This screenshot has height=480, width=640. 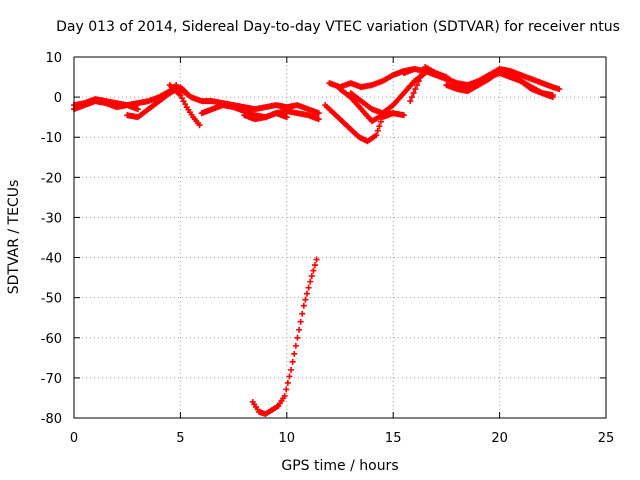 I want to click on y-tick-label: 10, so click(x=53, y=58).